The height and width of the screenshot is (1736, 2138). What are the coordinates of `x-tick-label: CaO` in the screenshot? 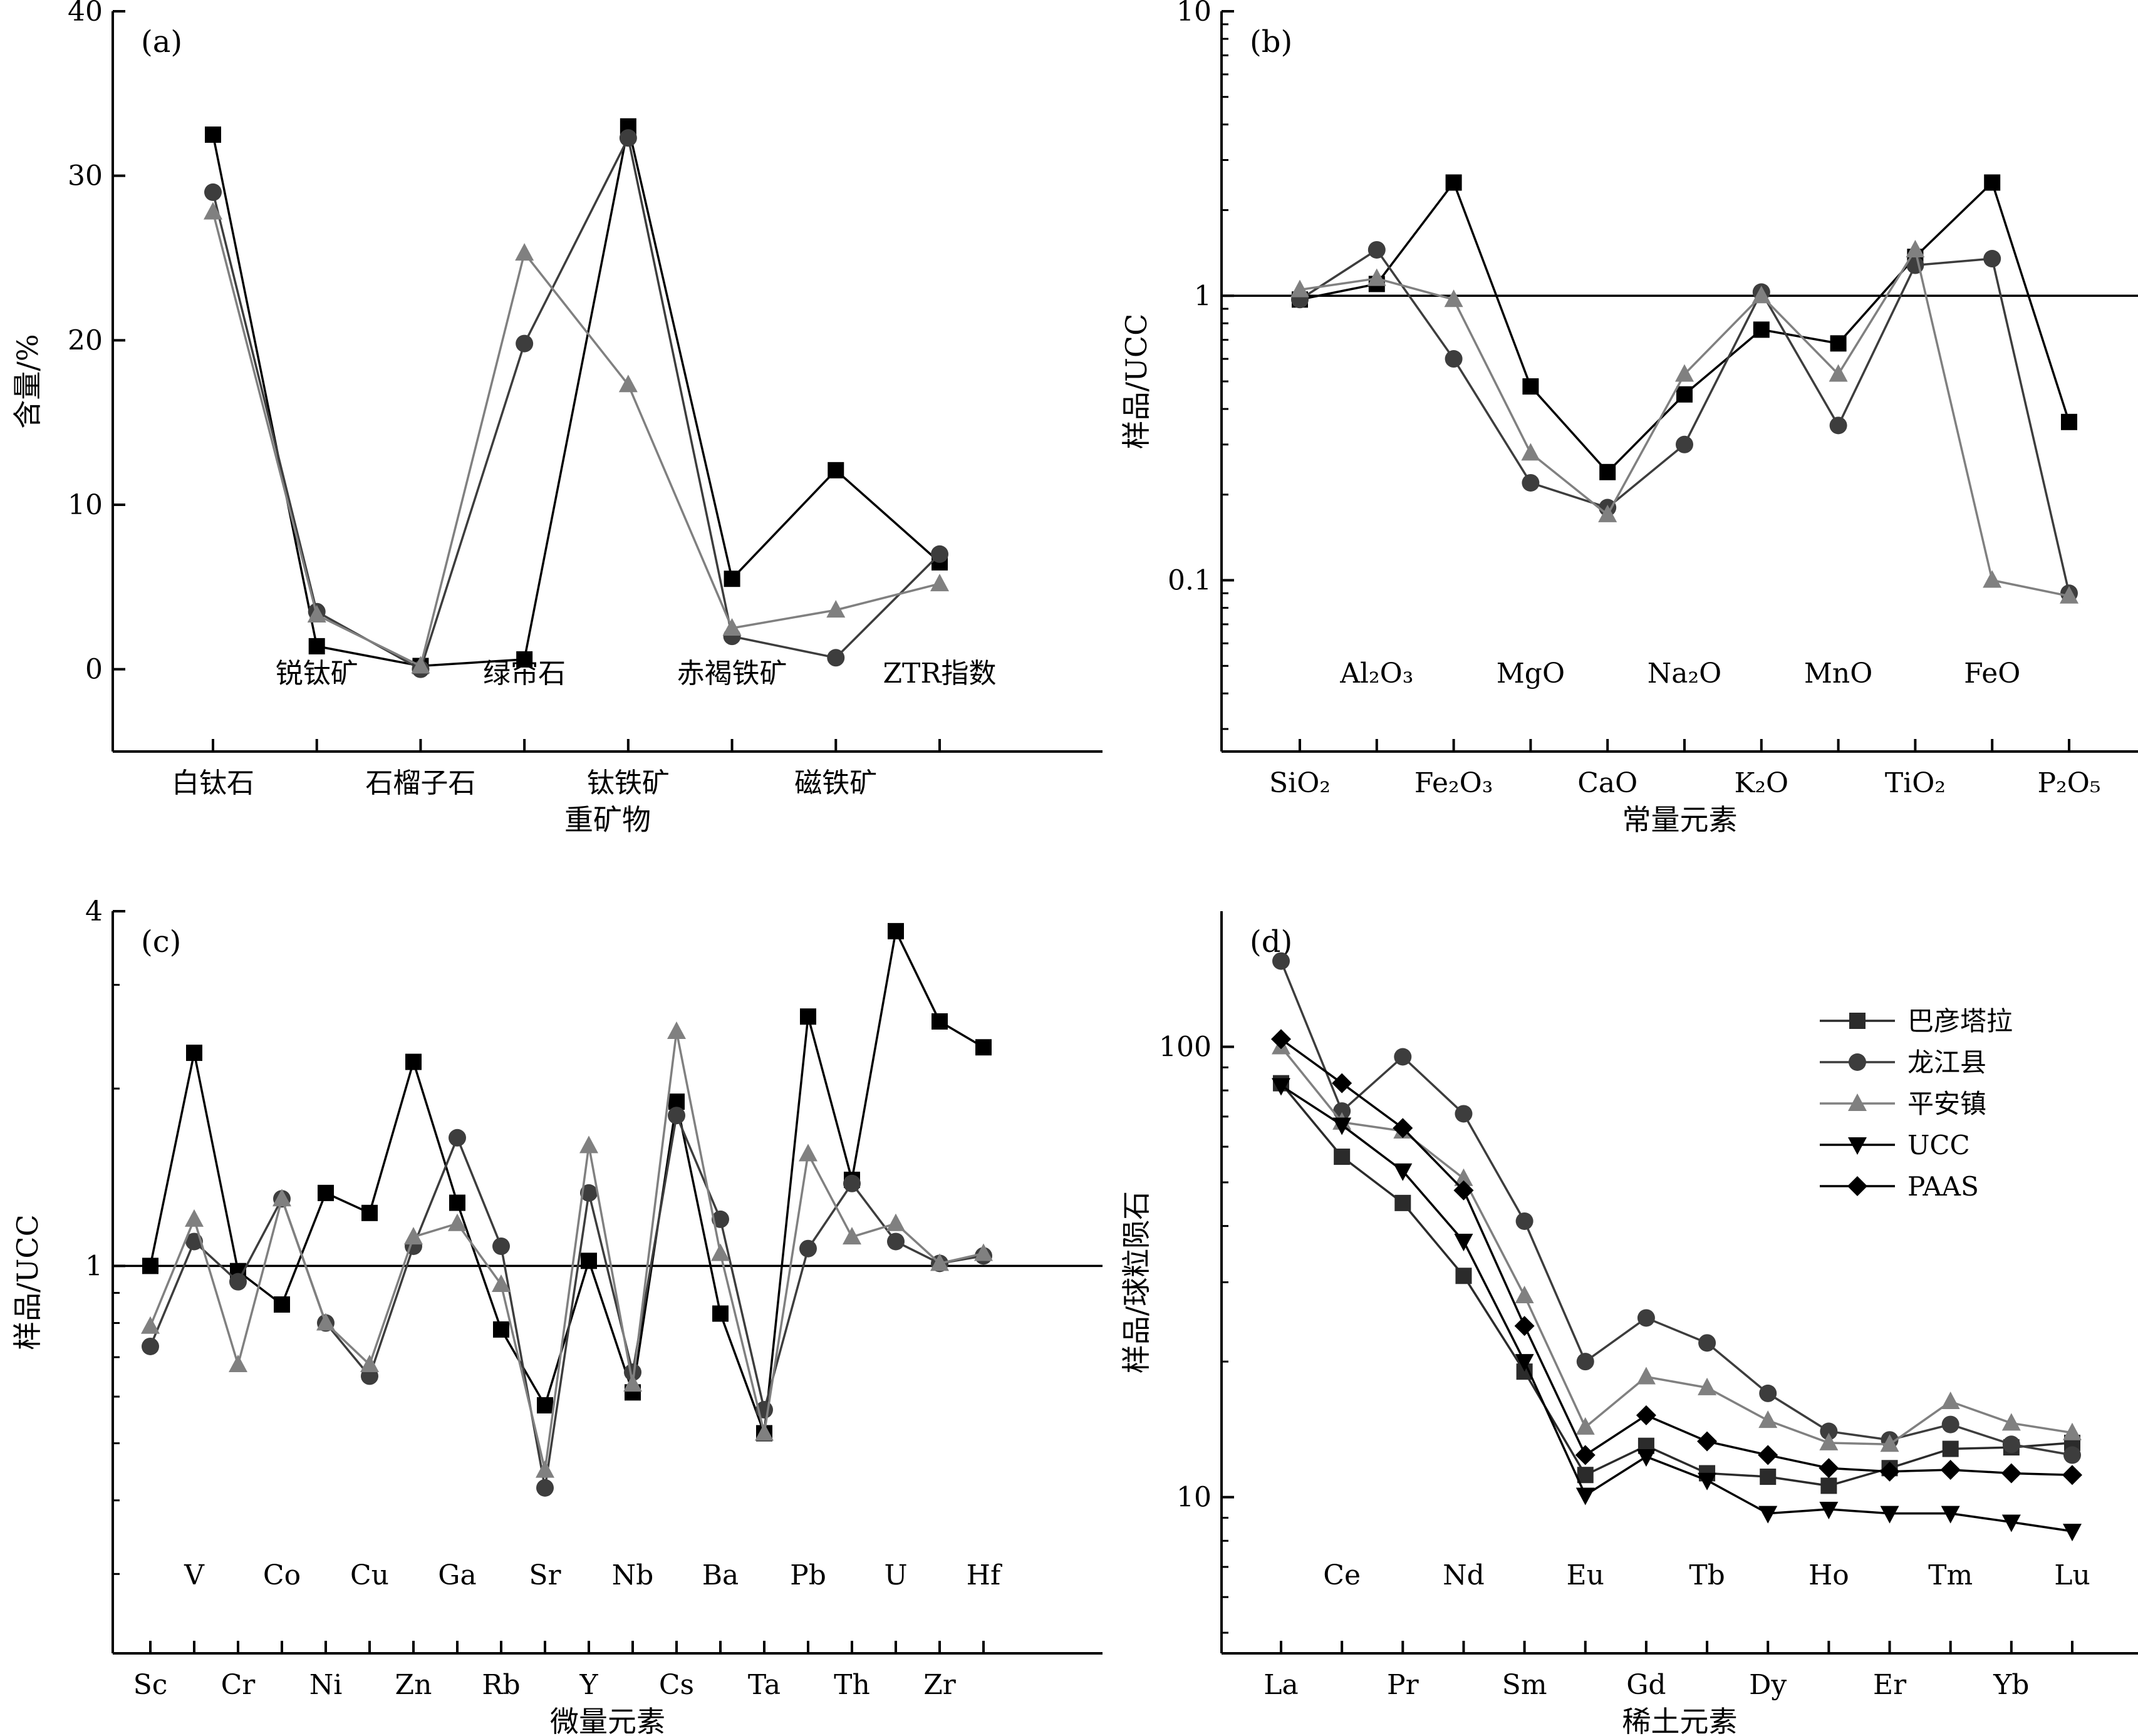 It's located at (1607, 783).